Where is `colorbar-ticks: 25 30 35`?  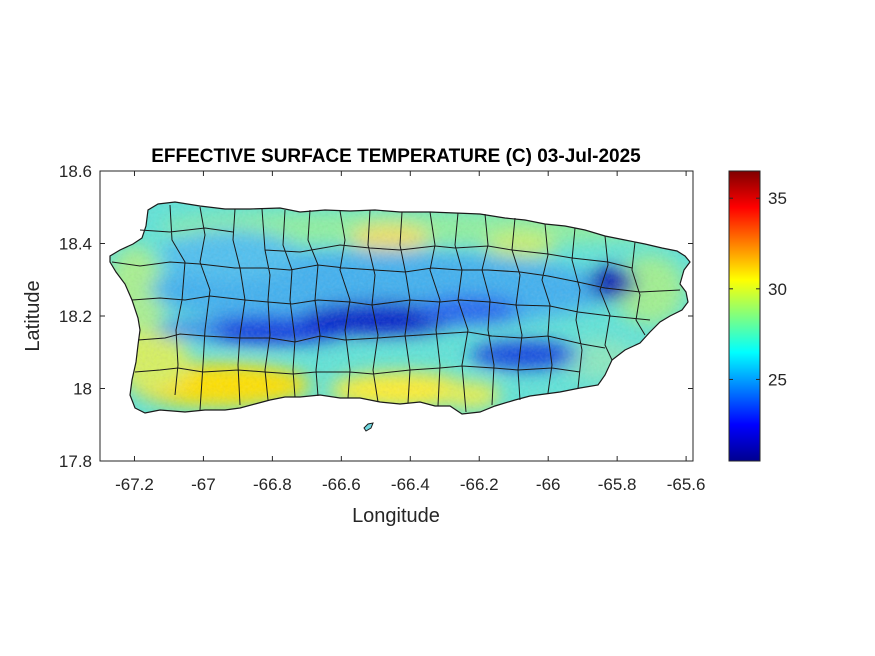
colorbar-ticks: 25 30 35 is located at coordinates (758, 289).